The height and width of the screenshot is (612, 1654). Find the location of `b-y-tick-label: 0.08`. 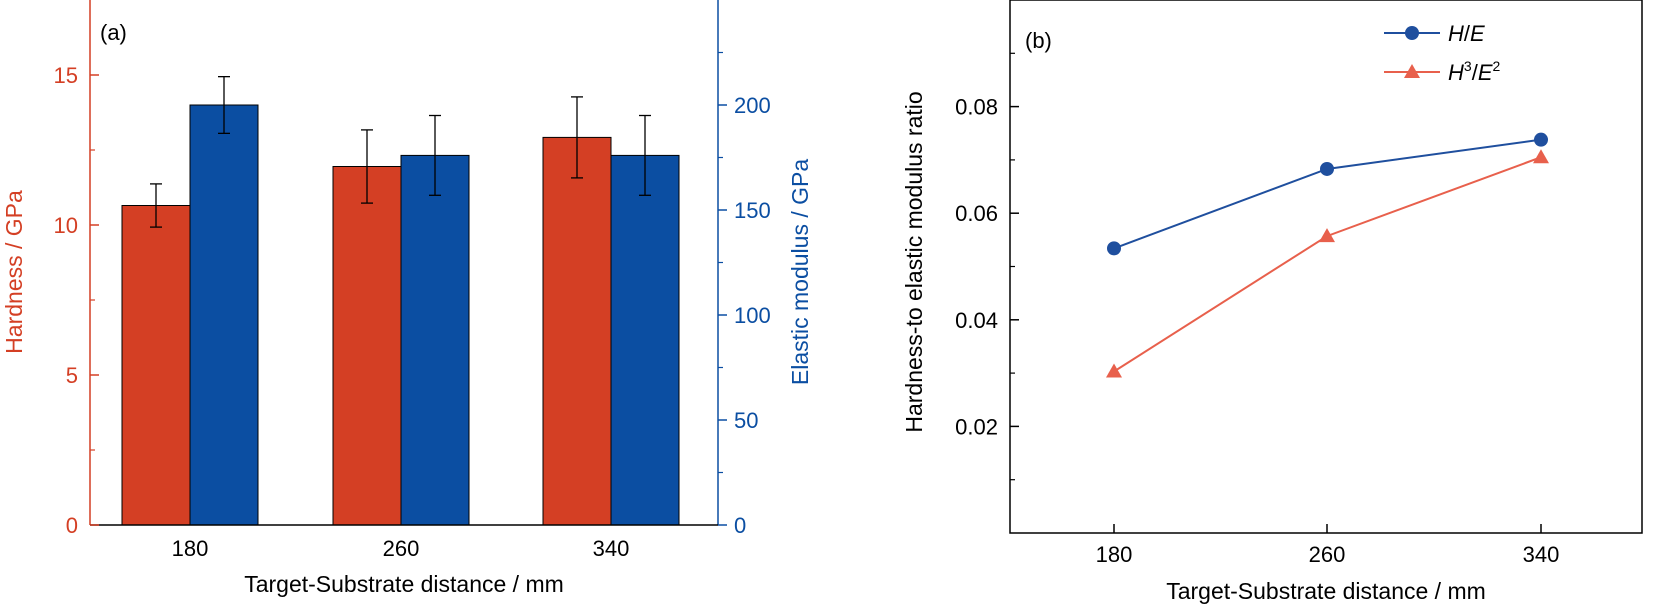

b-y-tick-label: 0.08 is located at coordinates (976, 107).